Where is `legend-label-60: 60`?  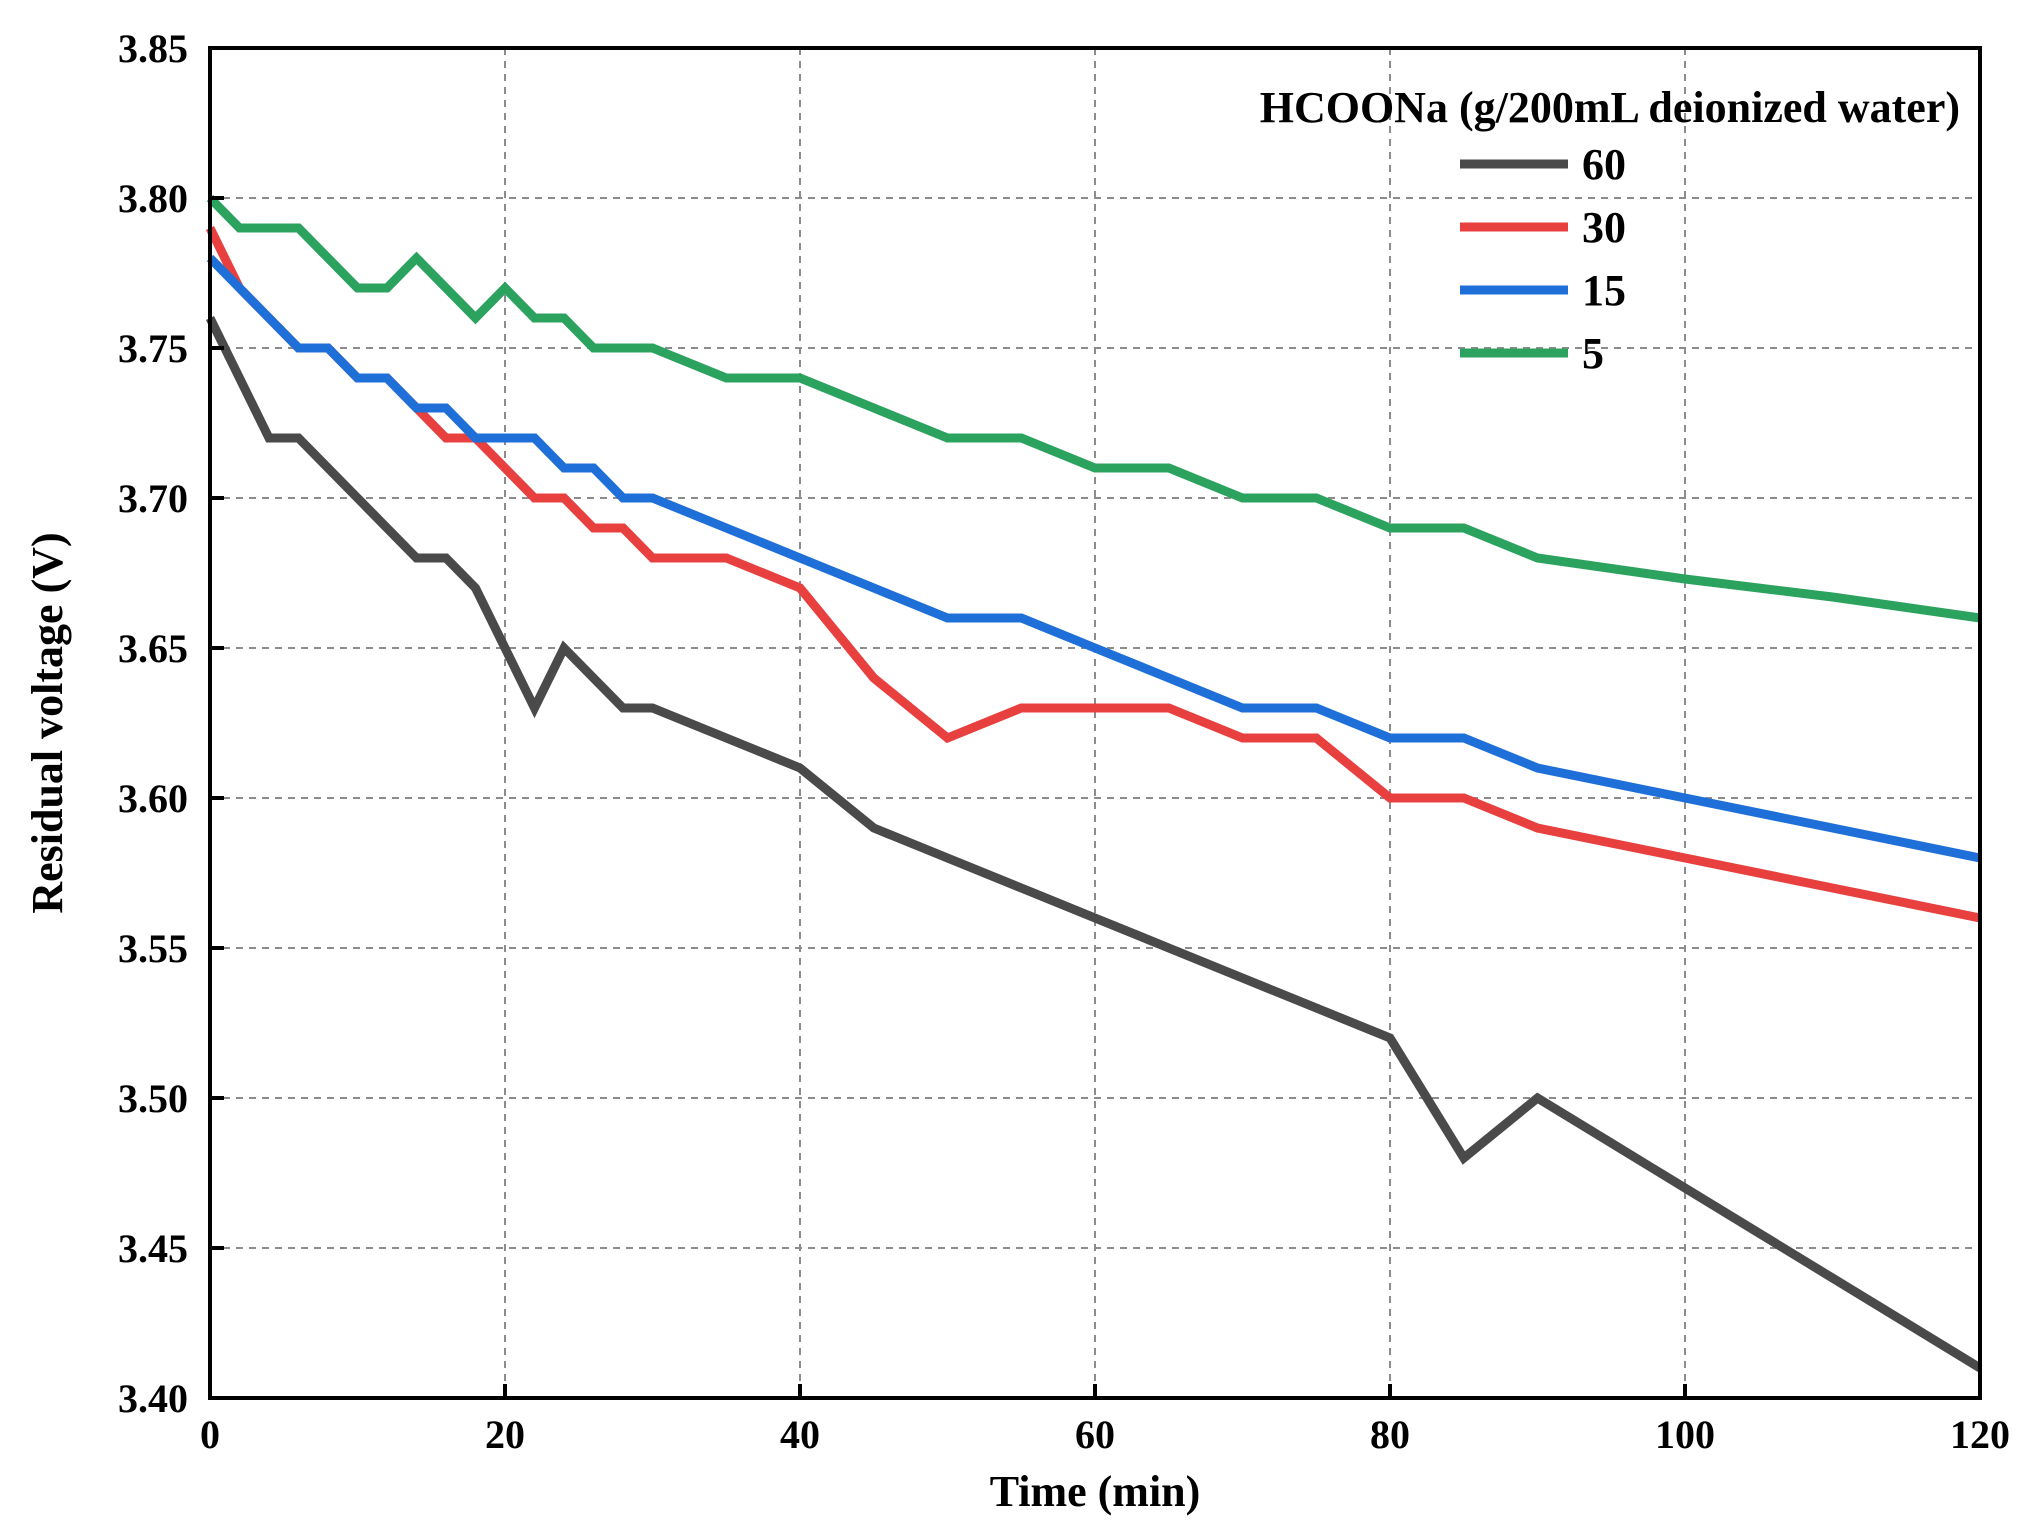
legend-label-60: 60 is located at coordinates (1604, 164).